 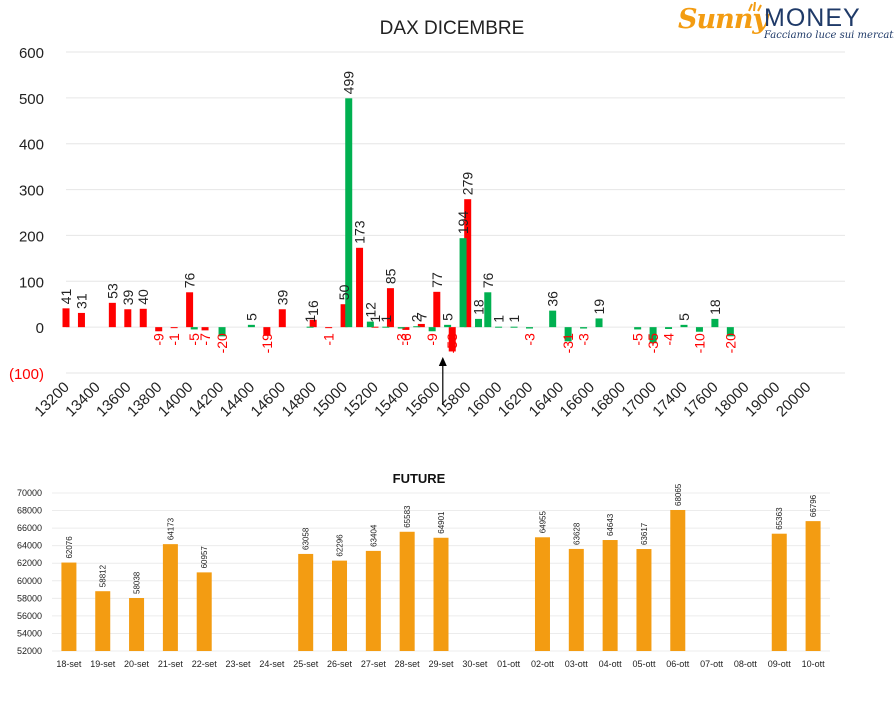 What do you see at coordinates (340, 545) in the screenshot?
I see `future-data-label: 62296` at bounding box center [340, 545].